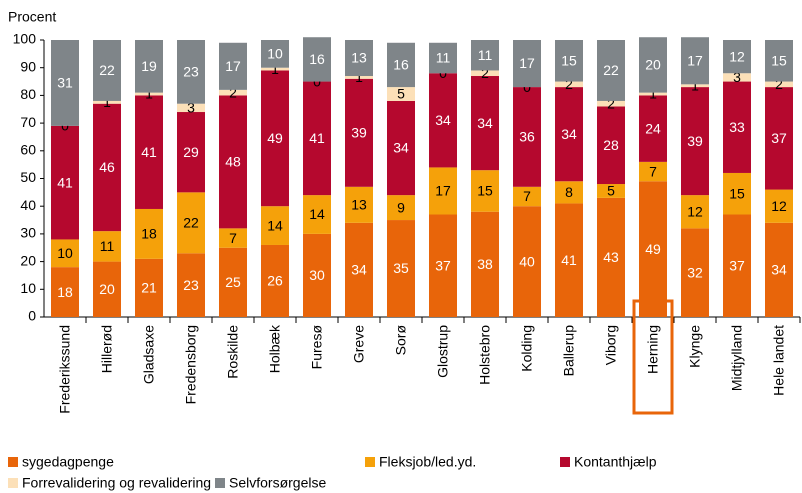 This screenshot has width=802, height=493. Describe the element at coordinates (527, 137) in the screenshot. I see `data-label: 36` at that location.